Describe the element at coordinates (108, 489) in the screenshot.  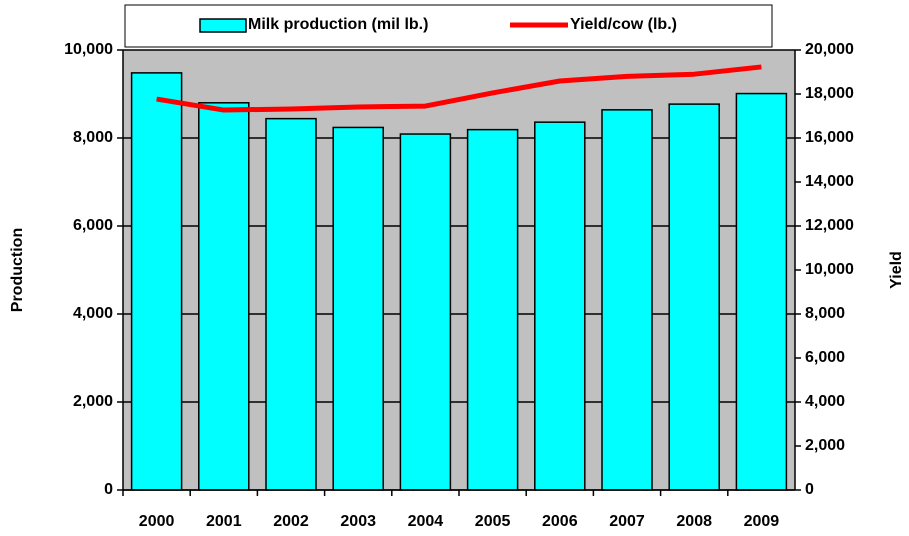
I see `y-tick-label: 0` at that location.